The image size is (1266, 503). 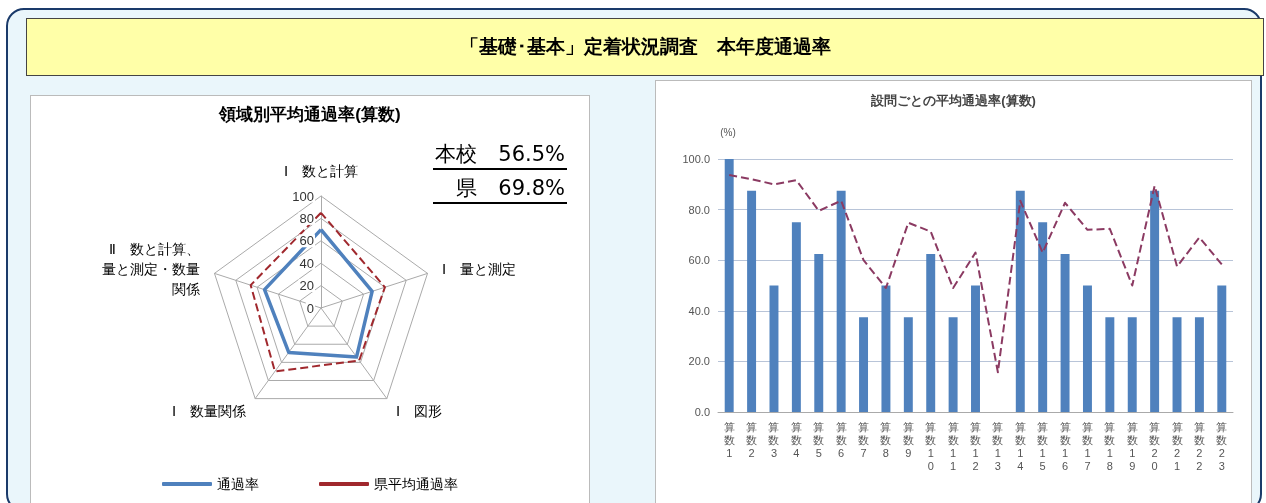 What do you see at coordinates (645, 47) in the screenshot?
I see `text: 「基礎･基本」定着状況調査 本年度通過率` at bounding box center [645, 47].